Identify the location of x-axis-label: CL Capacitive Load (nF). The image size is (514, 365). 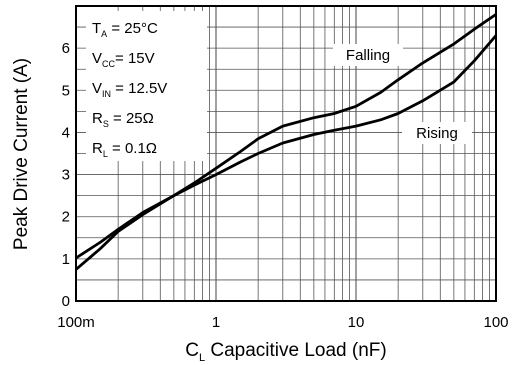
(286, 352).